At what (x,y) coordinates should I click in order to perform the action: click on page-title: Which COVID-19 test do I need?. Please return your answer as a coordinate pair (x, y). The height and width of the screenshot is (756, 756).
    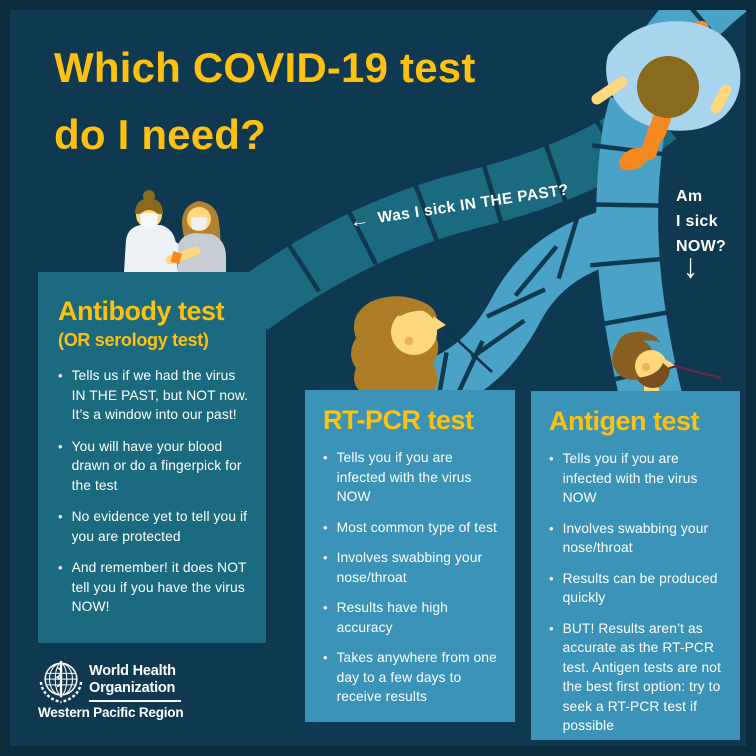
    Looking at the image, I should click on (265, 101).